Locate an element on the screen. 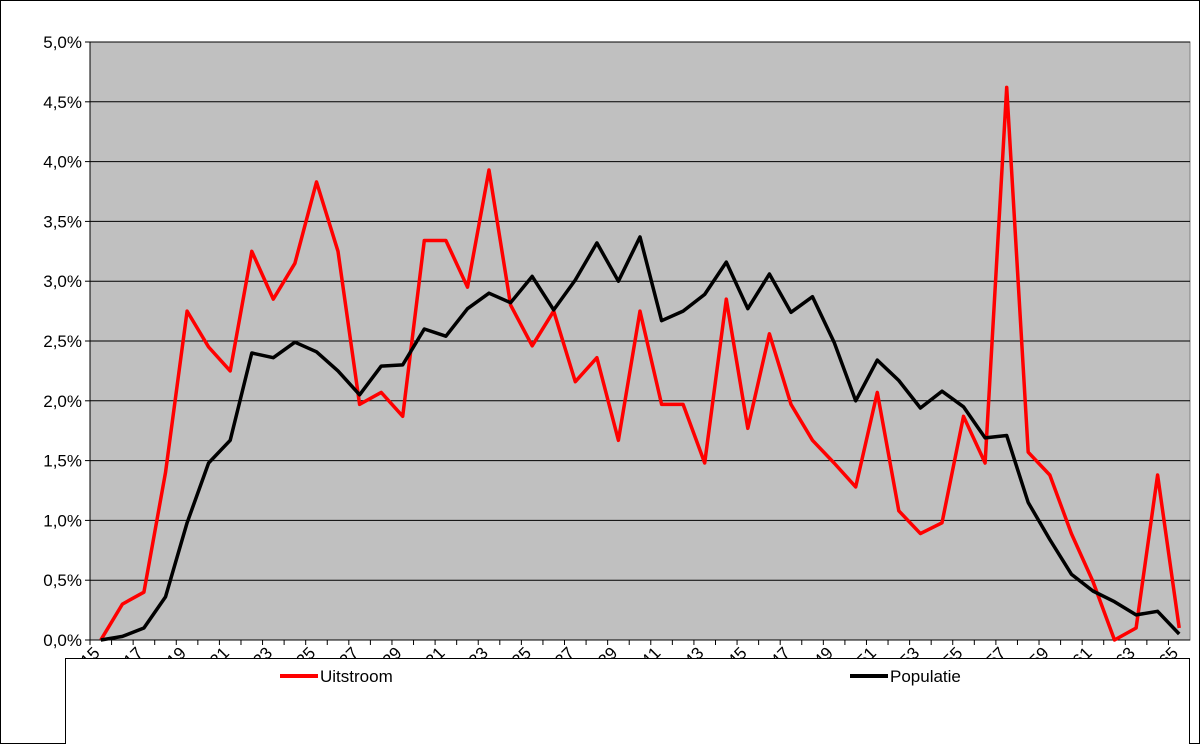  y-tick-label: 4,0% is located at coordinates (62, 162).